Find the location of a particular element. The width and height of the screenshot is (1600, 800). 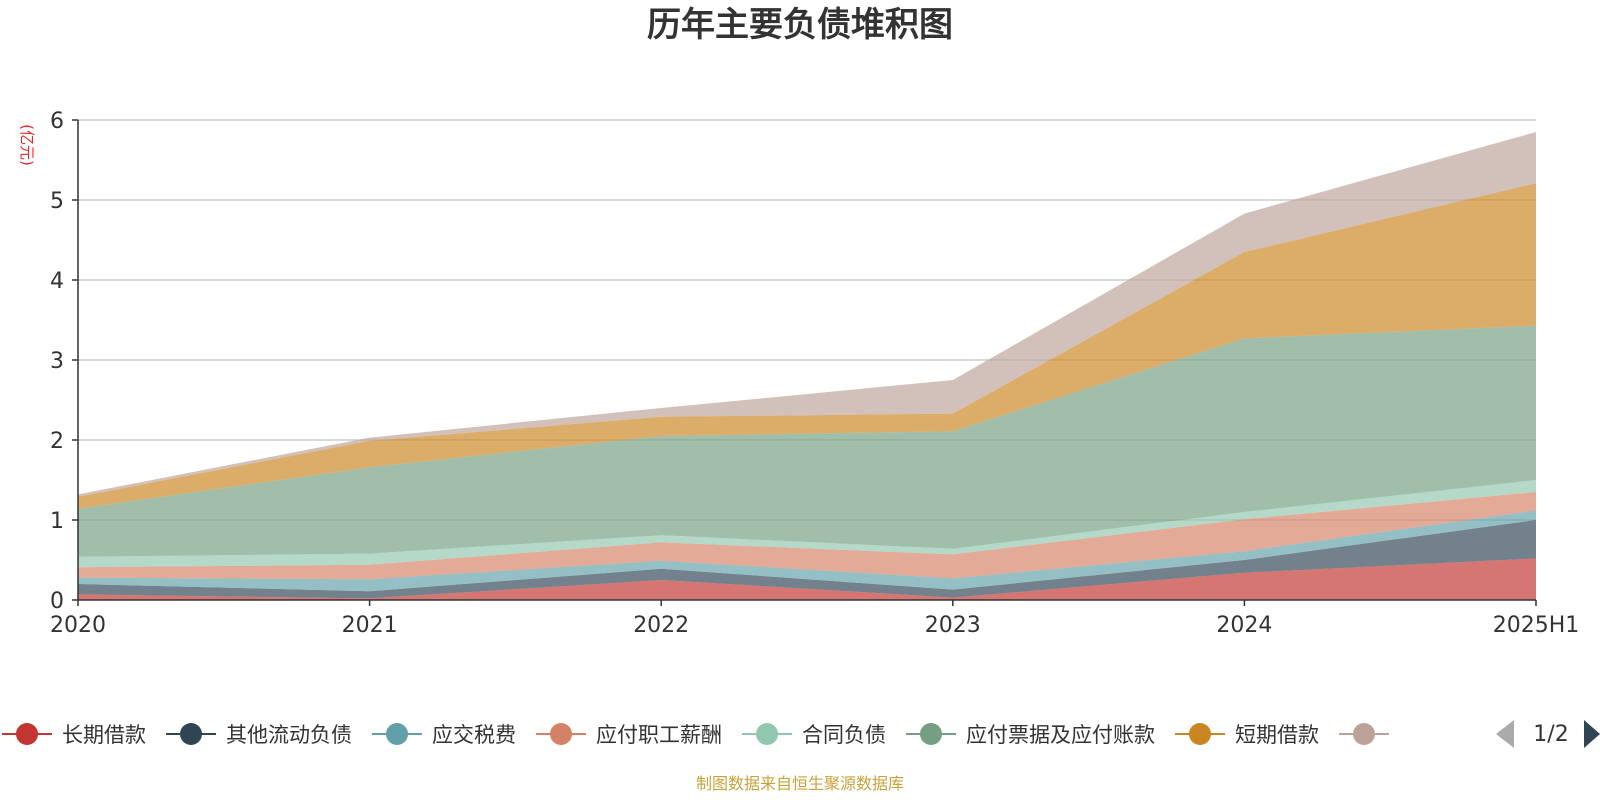

y-tick-label: 2 is located at coordinates (57, 441).